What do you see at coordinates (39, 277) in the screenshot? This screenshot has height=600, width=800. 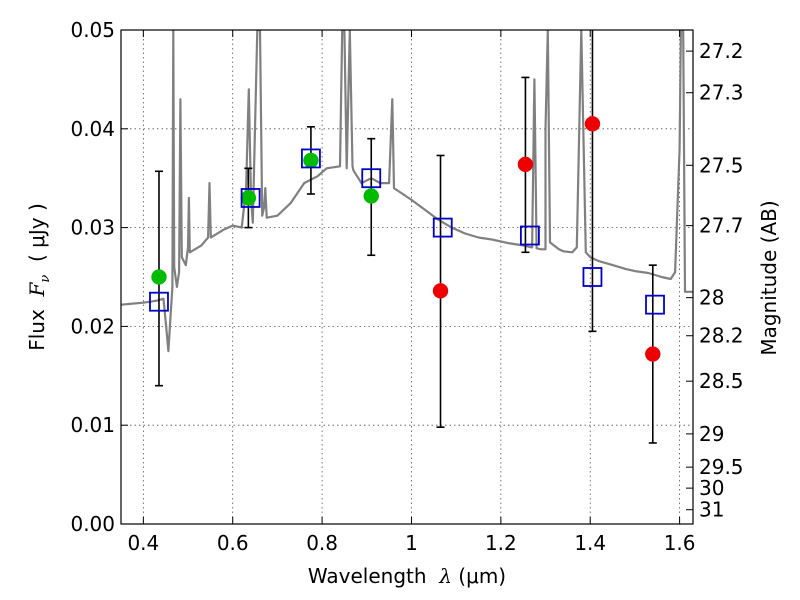 I see `y-axis-label: Flux Fν ( μJy )` at bounding box center [39, 277].